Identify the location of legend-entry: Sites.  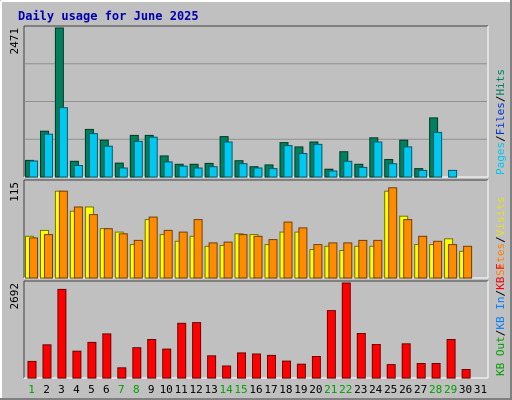
(500, 259).